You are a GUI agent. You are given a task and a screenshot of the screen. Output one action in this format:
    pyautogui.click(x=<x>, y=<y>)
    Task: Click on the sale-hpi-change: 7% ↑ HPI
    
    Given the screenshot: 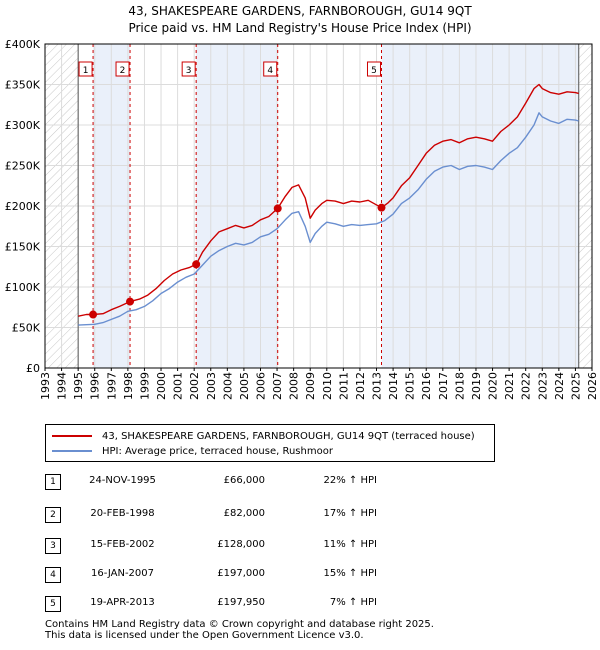 What is the action you would take?
    pyautogui.click(x=353, y=602)
    